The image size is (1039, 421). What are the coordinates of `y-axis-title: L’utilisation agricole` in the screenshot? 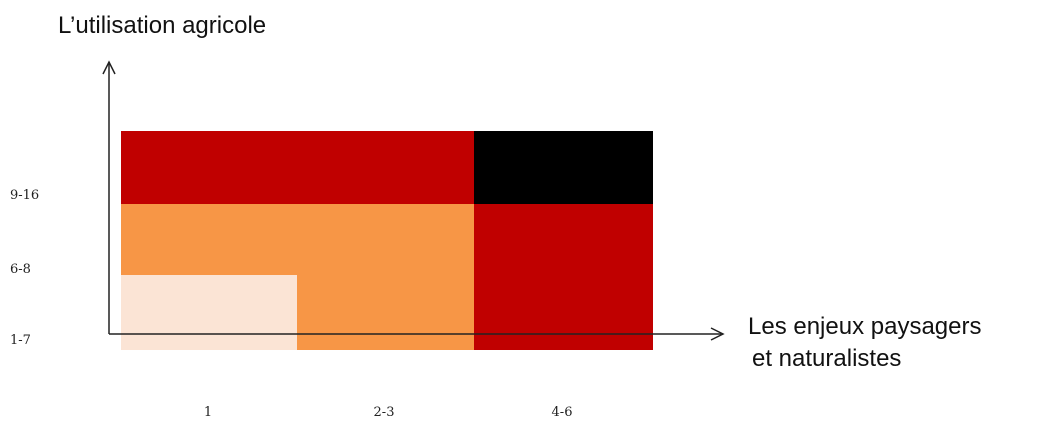 It's located at (162, 25).